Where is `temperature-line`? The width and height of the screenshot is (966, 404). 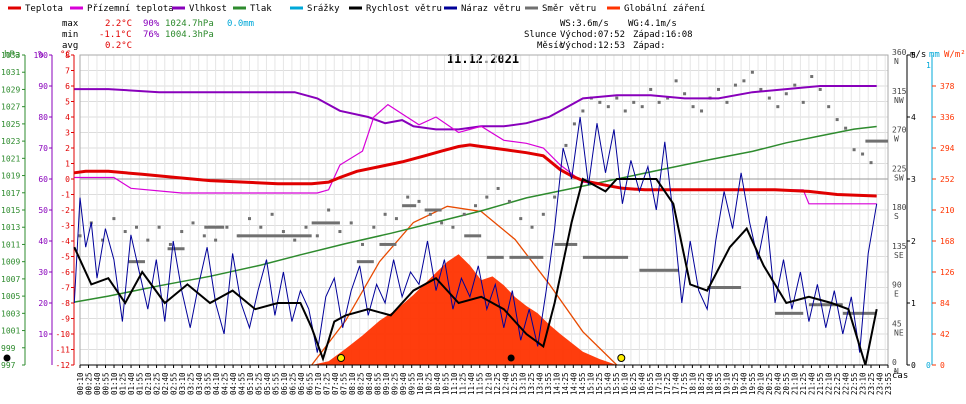
temperature-line is located at coordinates (475, 170).